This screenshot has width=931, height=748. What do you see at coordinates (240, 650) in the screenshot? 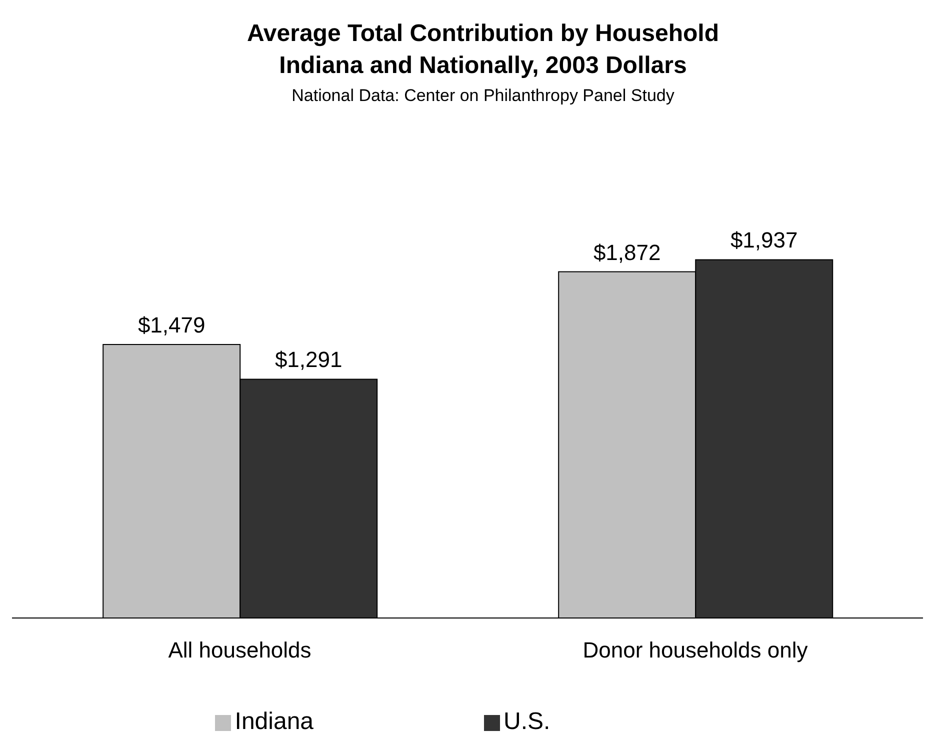
I see `x-tick-label: All households` at bounding box center [240, 650].